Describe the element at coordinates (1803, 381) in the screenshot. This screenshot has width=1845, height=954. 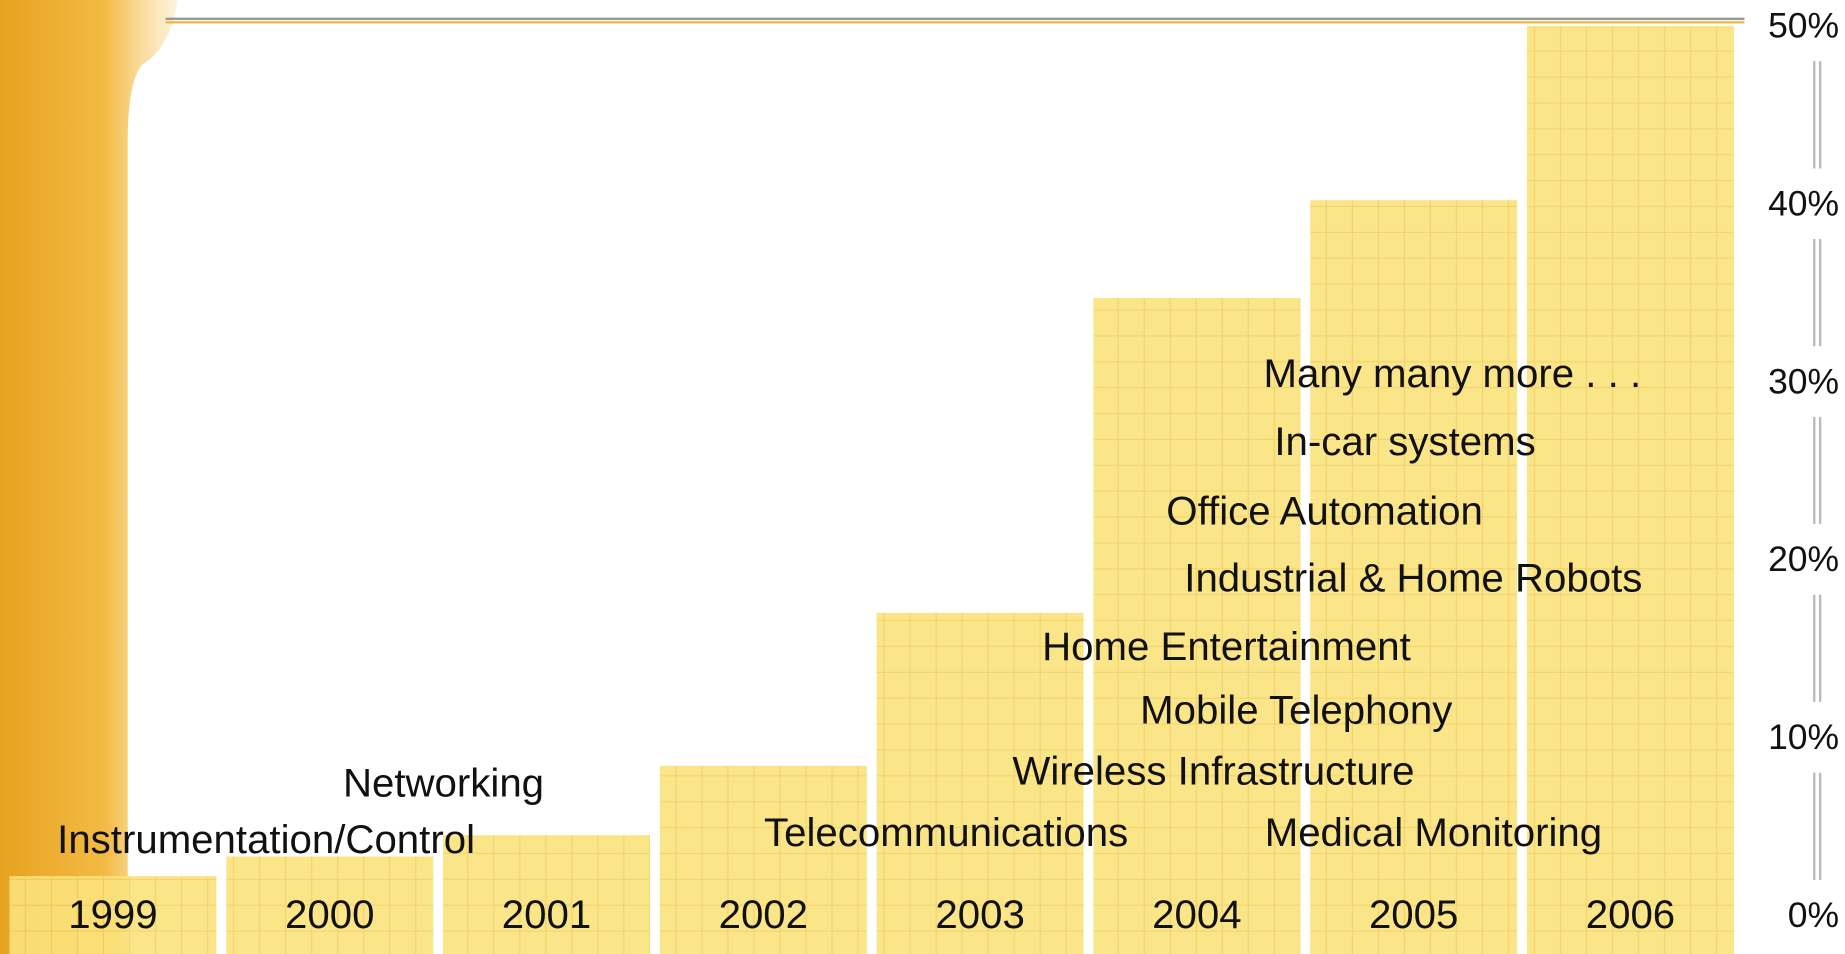
I see `y-tick-label: 30%` at that location.